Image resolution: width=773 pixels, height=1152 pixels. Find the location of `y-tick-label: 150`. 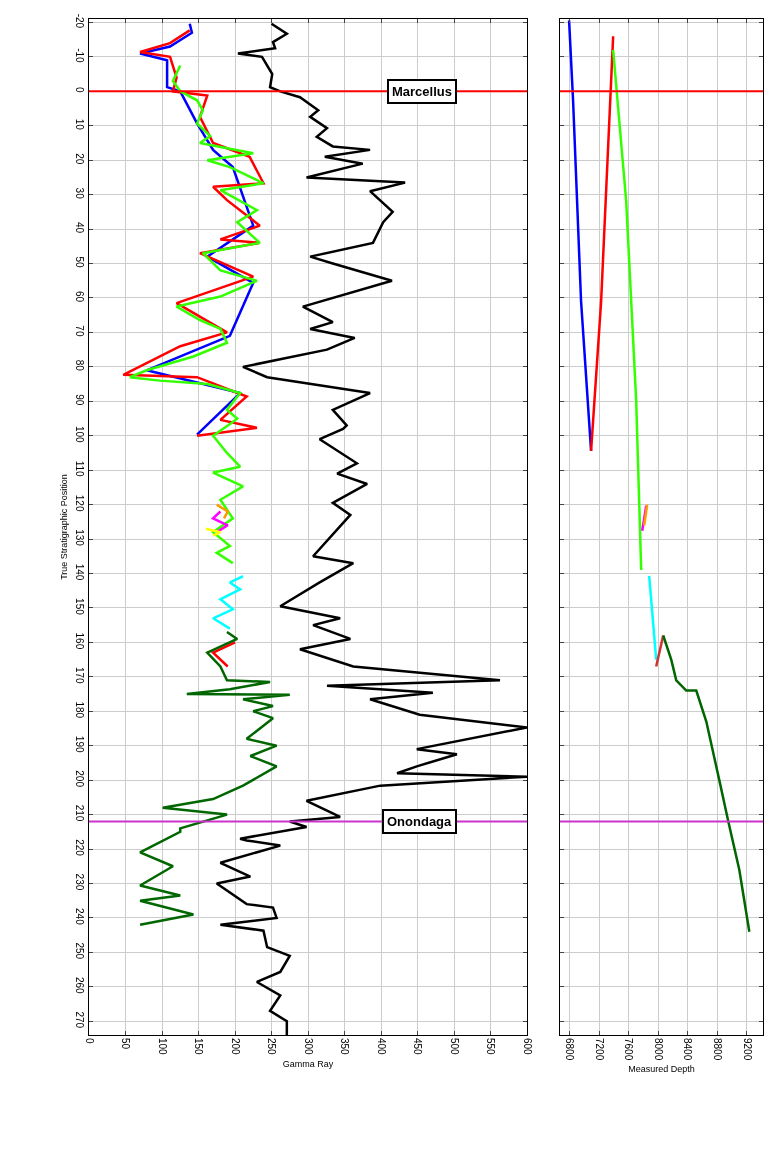

y-tick-label: 150 is located at coordinates (79, 607).